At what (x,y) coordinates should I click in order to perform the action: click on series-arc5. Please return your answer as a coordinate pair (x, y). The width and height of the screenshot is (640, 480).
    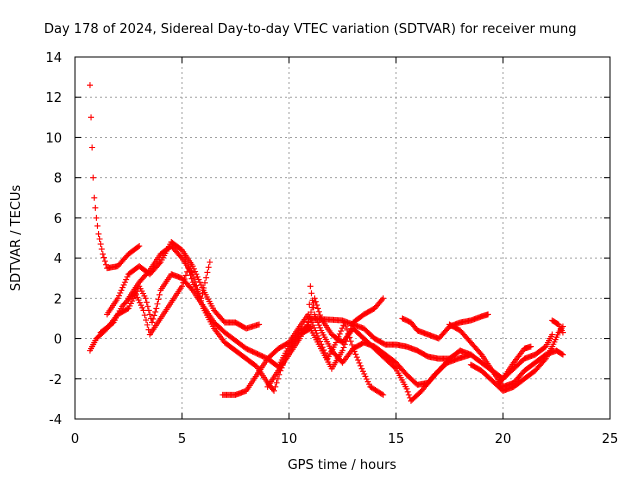
    Looking at the image, I should click on (256, 318).